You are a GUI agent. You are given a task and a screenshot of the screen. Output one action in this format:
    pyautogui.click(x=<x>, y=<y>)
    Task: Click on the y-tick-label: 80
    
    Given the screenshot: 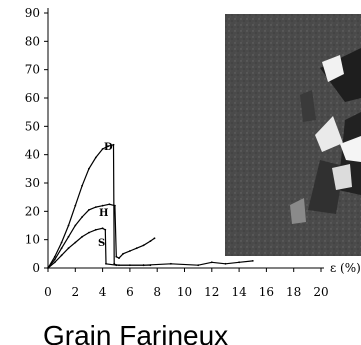 What is the action you would take?
    pyautogui.click(x=32, y=41)
    